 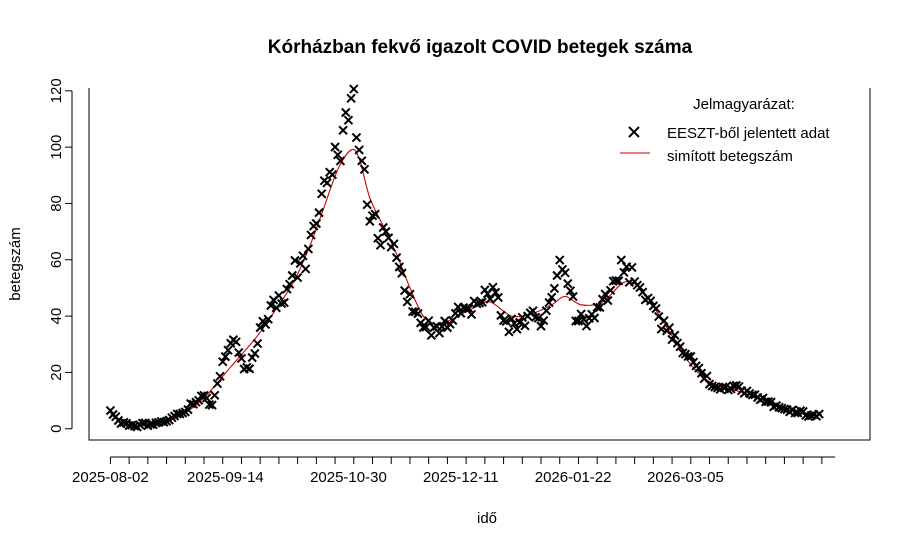 What do you see at coordinates (56, 259) in the screenshot?
I see `y-tick-label: 60` at bounding box center [56, 259].